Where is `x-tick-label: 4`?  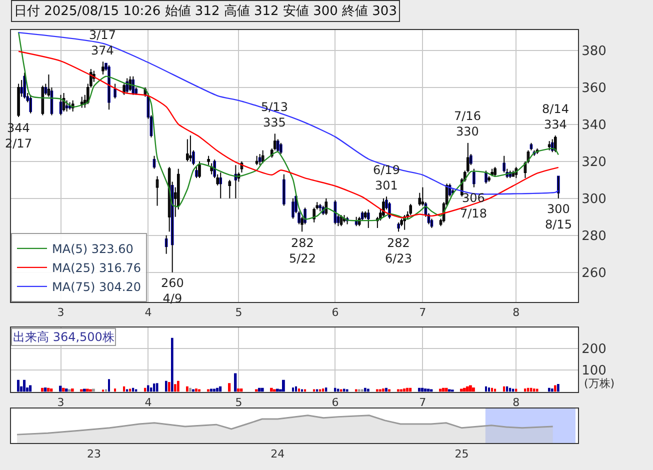
x-tick-label: 4 is located at coordinates (148, 313).